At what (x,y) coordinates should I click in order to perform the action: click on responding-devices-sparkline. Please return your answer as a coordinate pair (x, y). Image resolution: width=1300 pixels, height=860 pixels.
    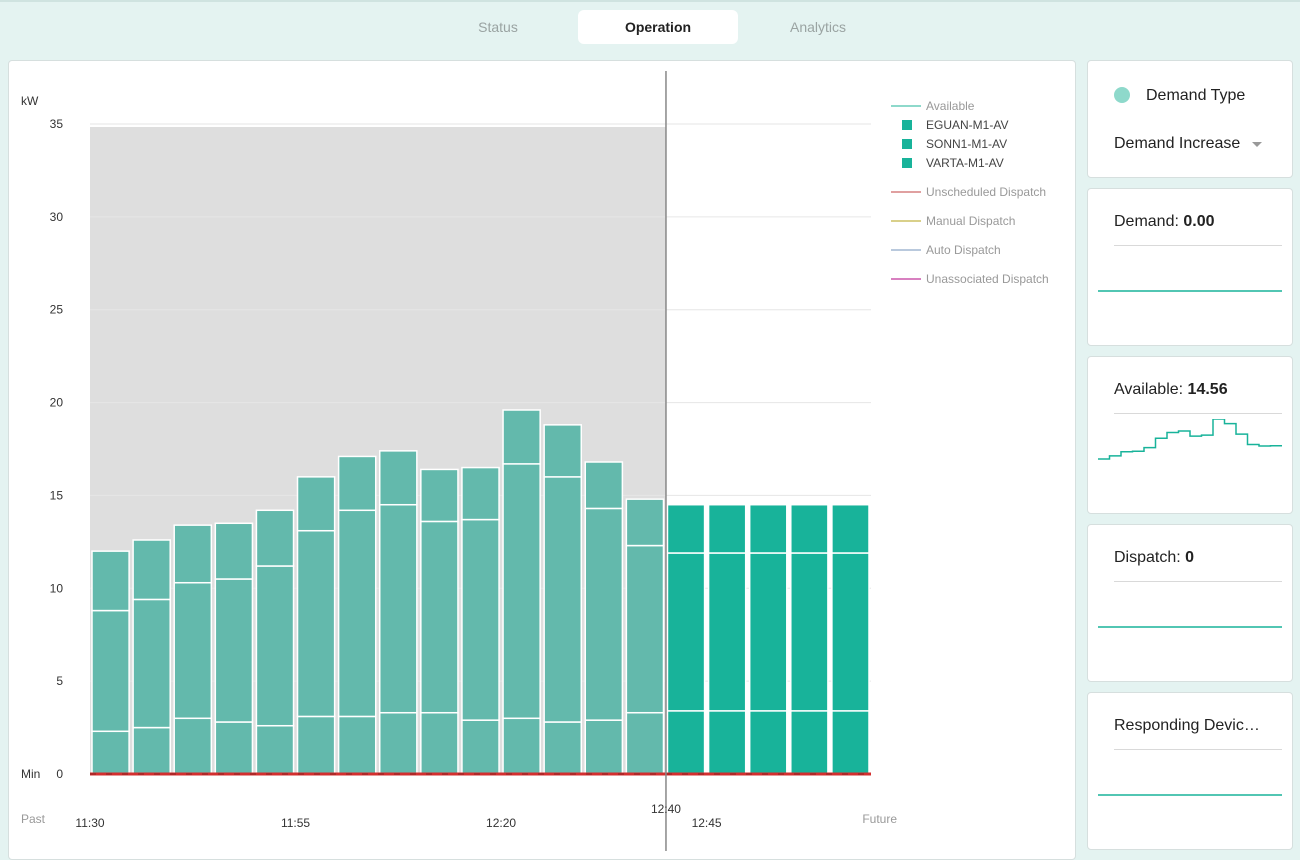
    Looking at the image, I should click on (1190, 795).